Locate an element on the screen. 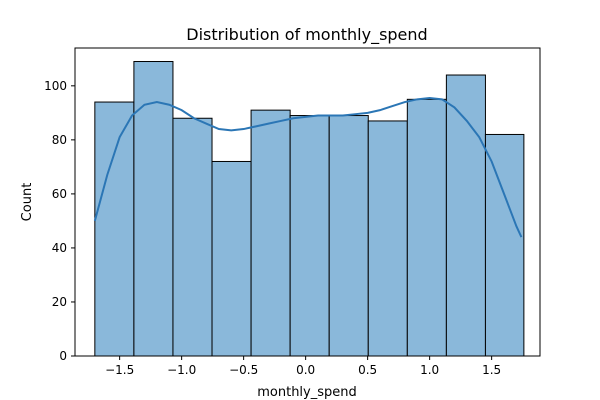  y-axis-ticks: 0 20 40 60 80 100 is located at coordinates (59, 221).